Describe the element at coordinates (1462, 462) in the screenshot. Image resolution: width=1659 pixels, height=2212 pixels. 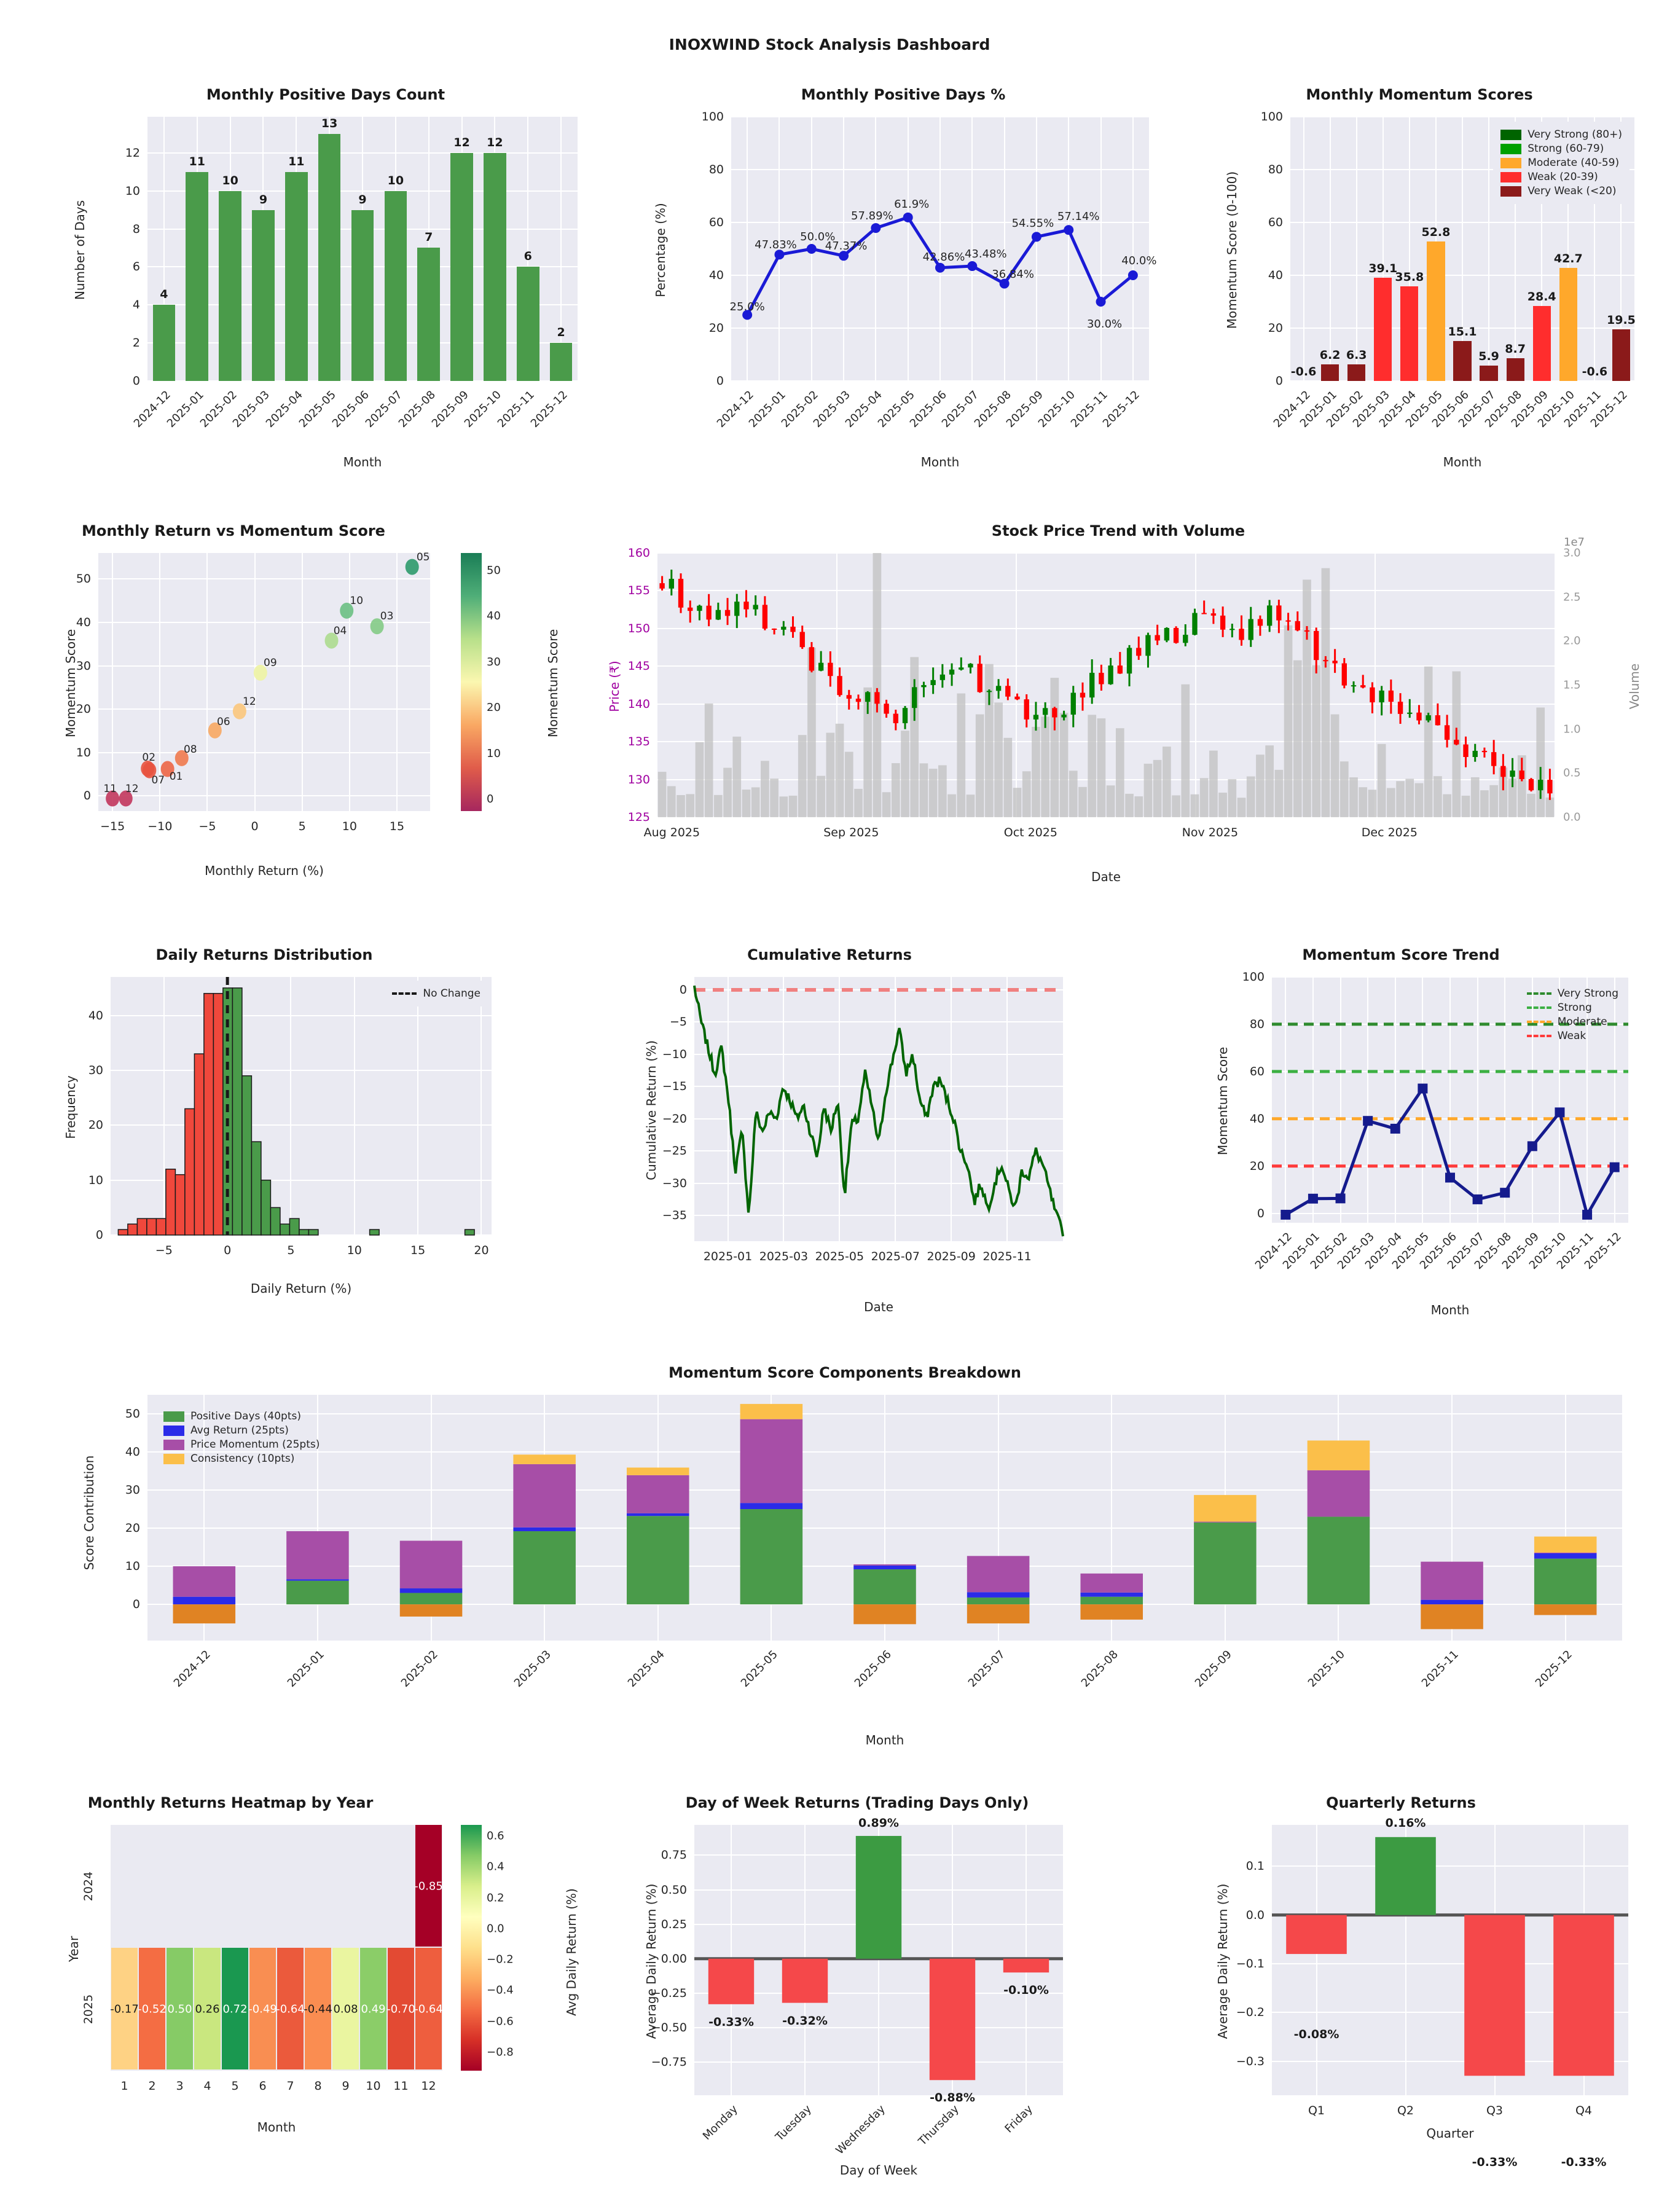
I see `x-axis-label: Month` at that location.